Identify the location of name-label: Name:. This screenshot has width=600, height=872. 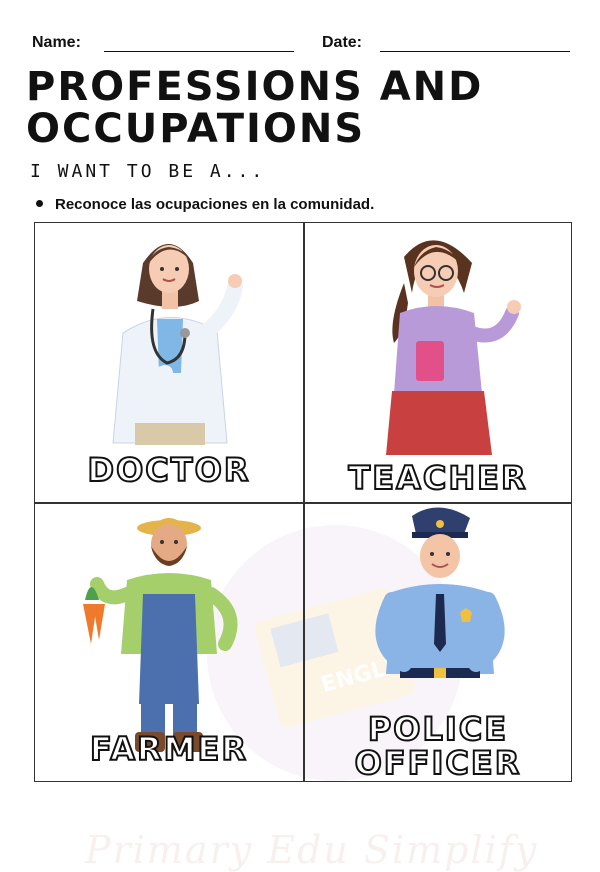
(56, 42).